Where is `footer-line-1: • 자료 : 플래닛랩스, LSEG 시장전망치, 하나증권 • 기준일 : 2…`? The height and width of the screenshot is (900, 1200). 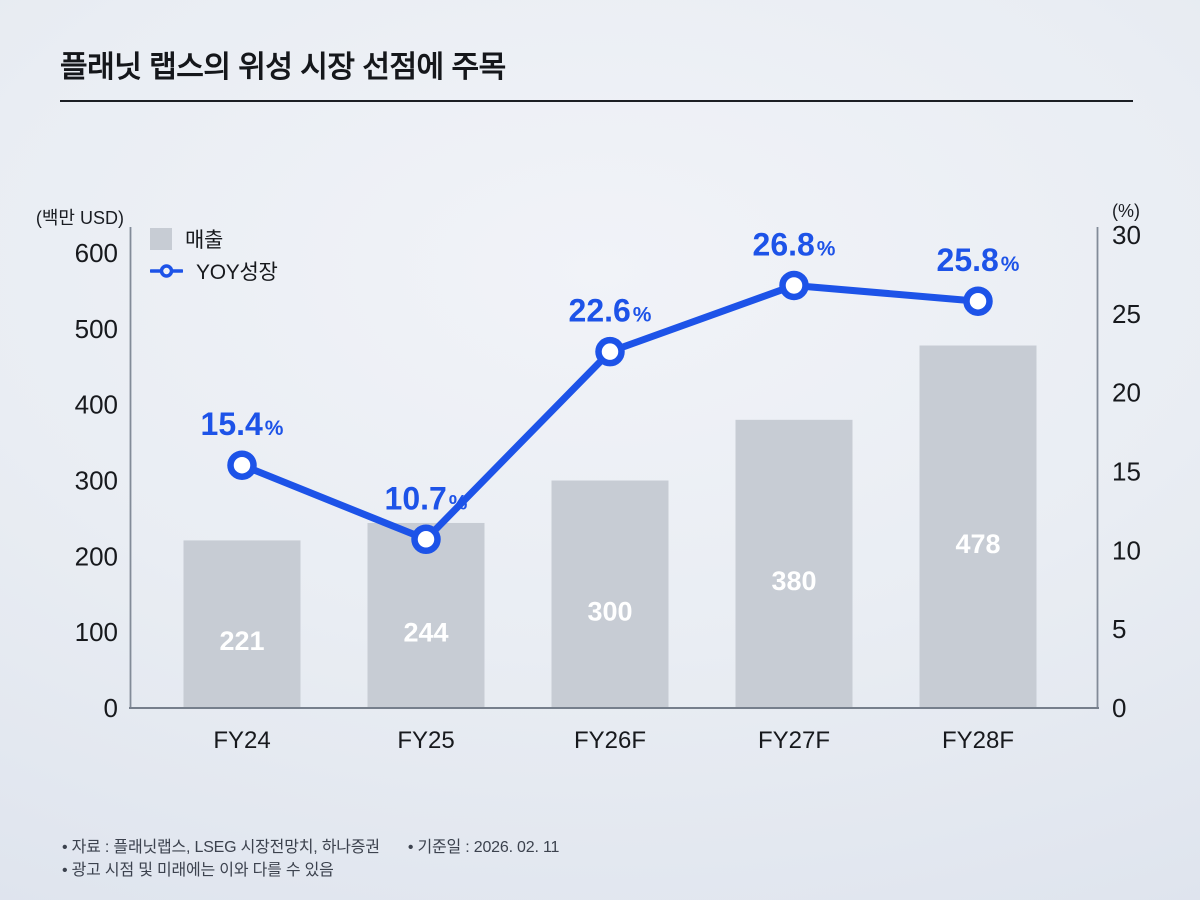 footer-line-1: • 자료 : 플래닛랩스, LSEG 시장전망치, 하나증권 • 기준일 : 2… is located at coordinates (310, 847).